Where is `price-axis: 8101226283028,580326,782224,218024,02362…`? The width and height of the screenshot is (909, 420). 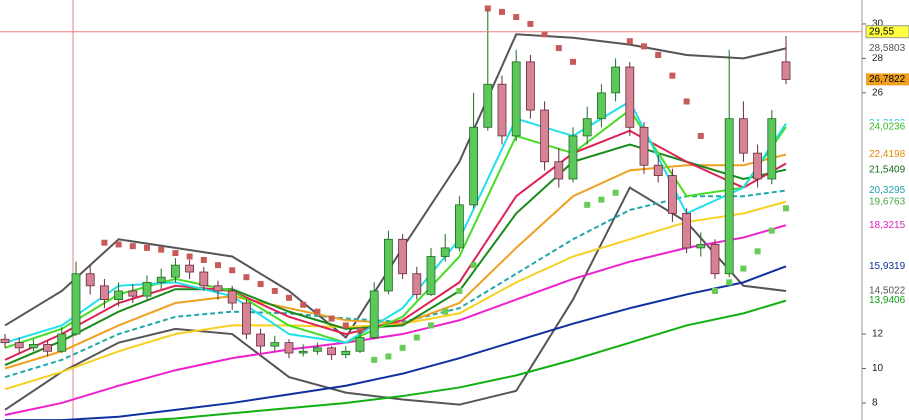
price-axis: 8101226283028,580326,782224,218024,02362… is located at coordinates (885, 214).